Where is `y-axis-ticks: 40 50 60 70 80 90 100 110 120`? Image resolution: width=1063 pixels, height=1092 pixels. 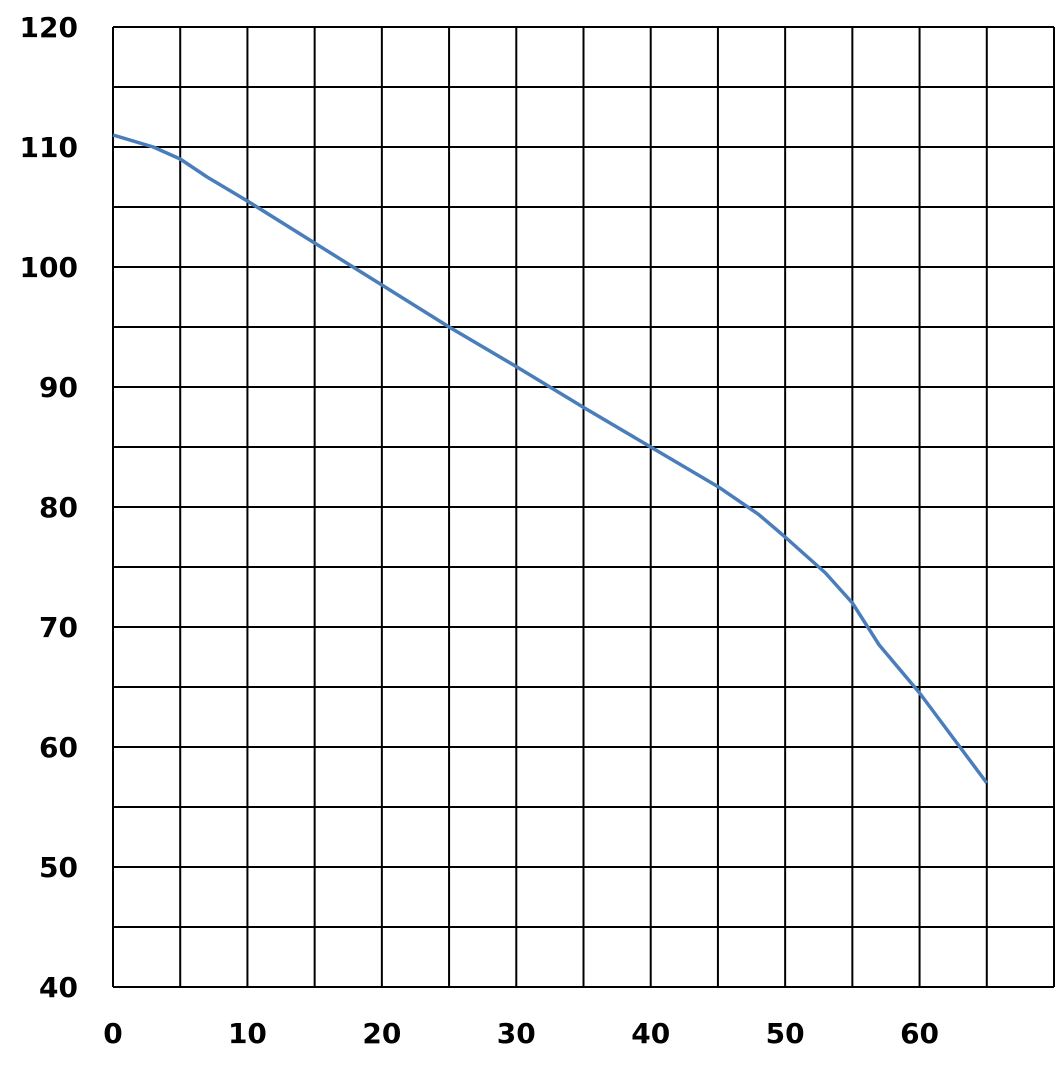 y-axis-ticks: 40 50 60 70 80 90 100 110 120 is located at coordinates (49, 507).